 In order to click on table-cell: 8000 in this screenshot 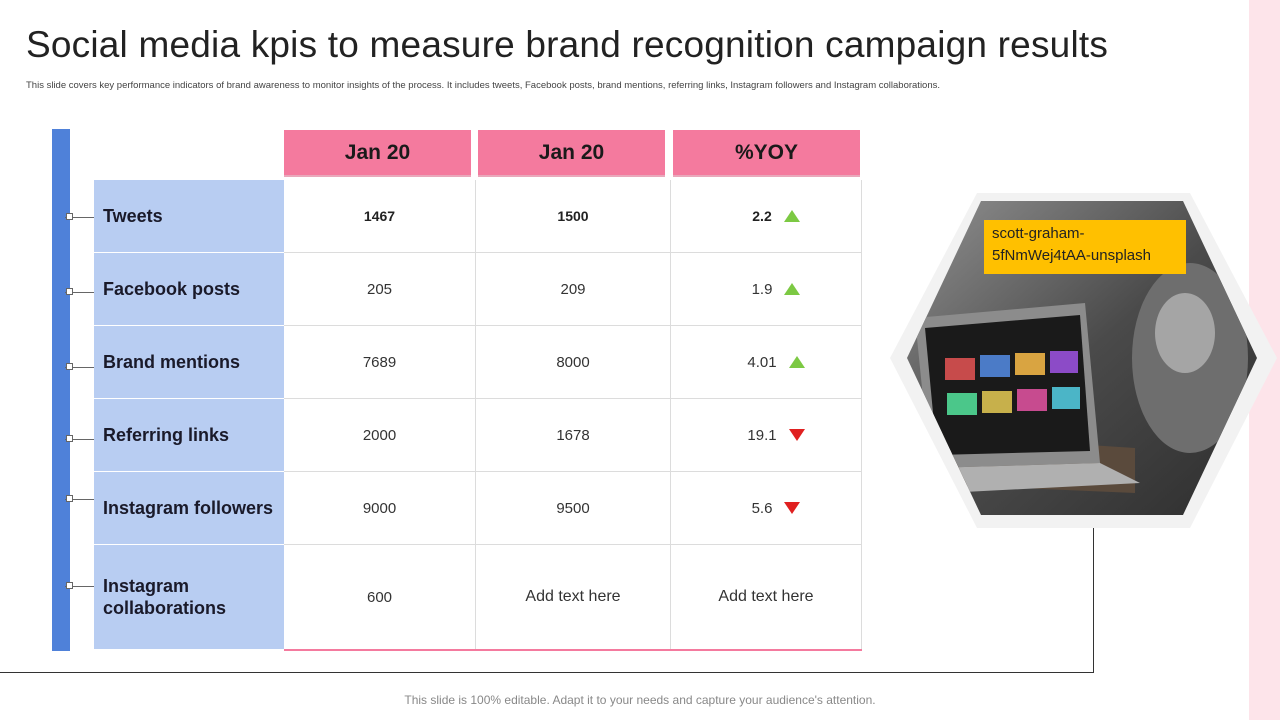, I will do `click(573, 362)`.